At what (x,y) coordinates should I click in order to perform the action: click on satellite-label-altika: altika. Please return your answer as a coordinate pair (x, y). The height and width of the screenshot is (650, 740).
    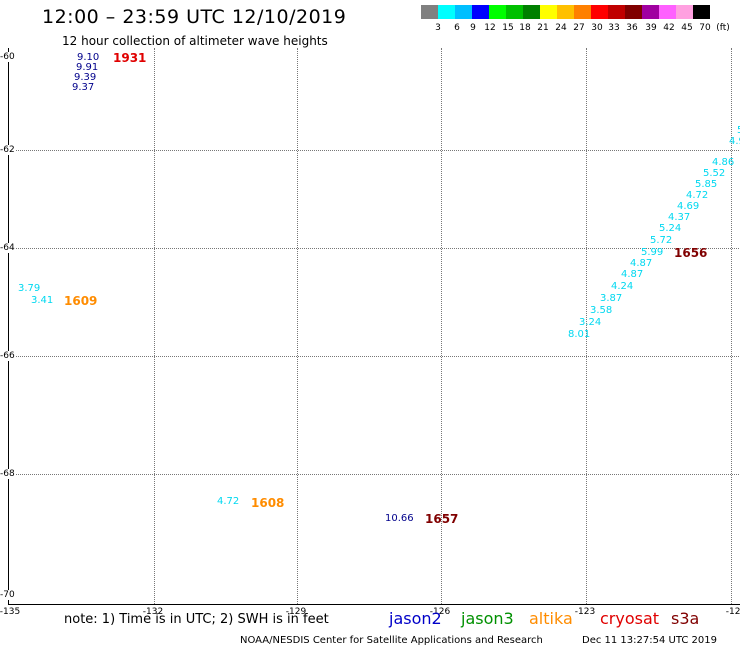
    Looking at the image, I should click on (551, 618).